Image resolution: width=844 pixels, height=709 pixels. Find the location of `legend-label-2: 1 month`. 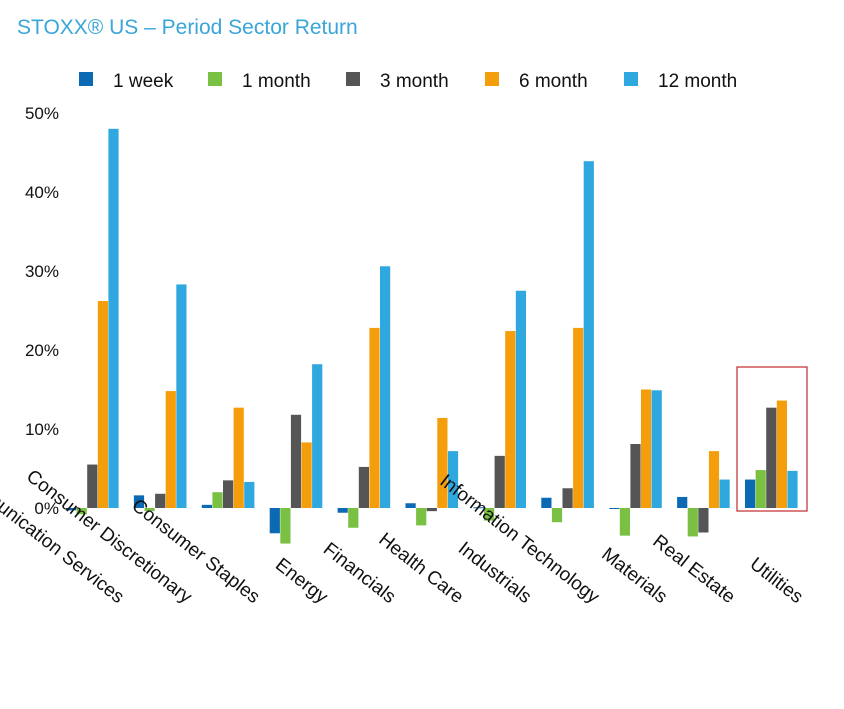

legend-label-2: 1 month is located at coordinates (276, 81).